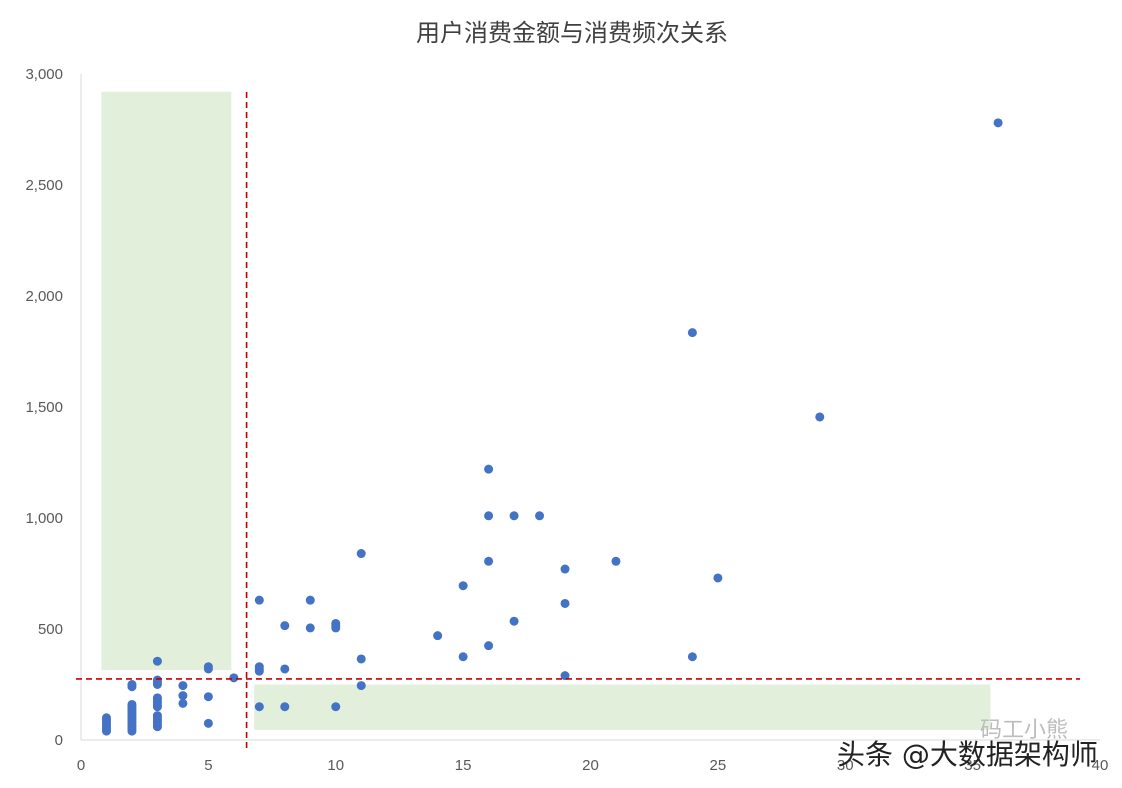  Describe the element at coordinates (972, 765) in the screenshot. I see `x-tick-label: 35` at that location.